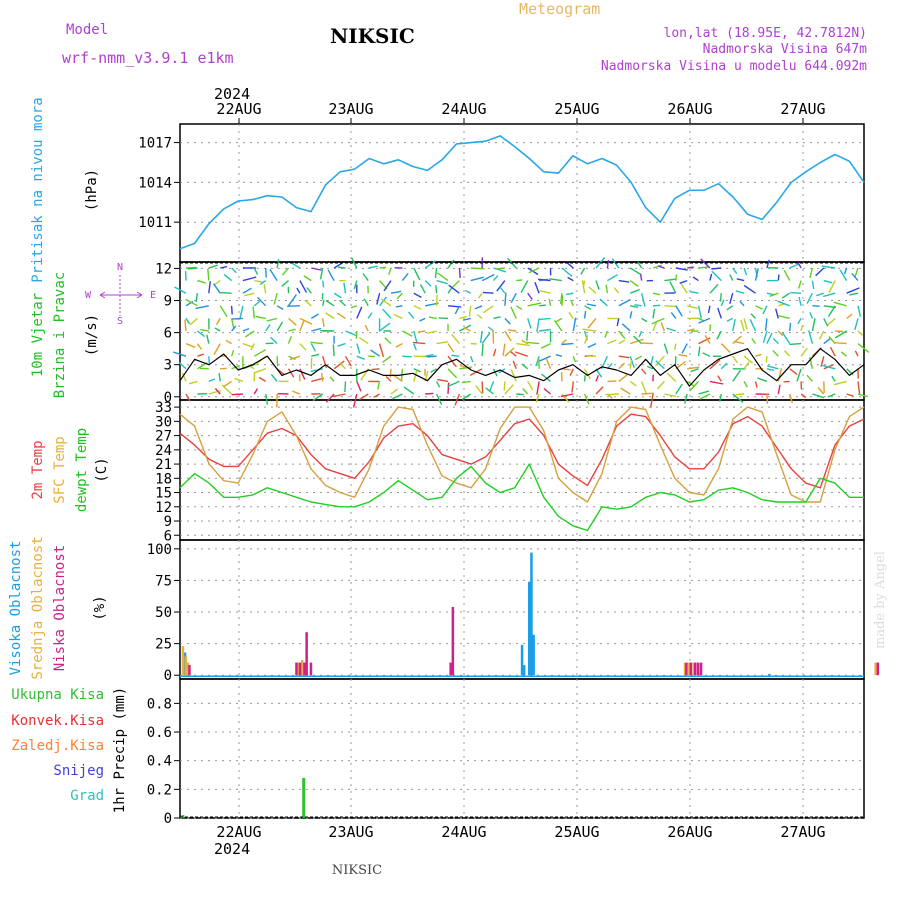 This screenshot has width=900, height=900. What do you see at coordinates (521, 112) in the screenshot?
I see `top-day-labels: 22AUG 23AUG 24AUG 25AUG 26AUG 27AUG` at bounding box center [521, 112].